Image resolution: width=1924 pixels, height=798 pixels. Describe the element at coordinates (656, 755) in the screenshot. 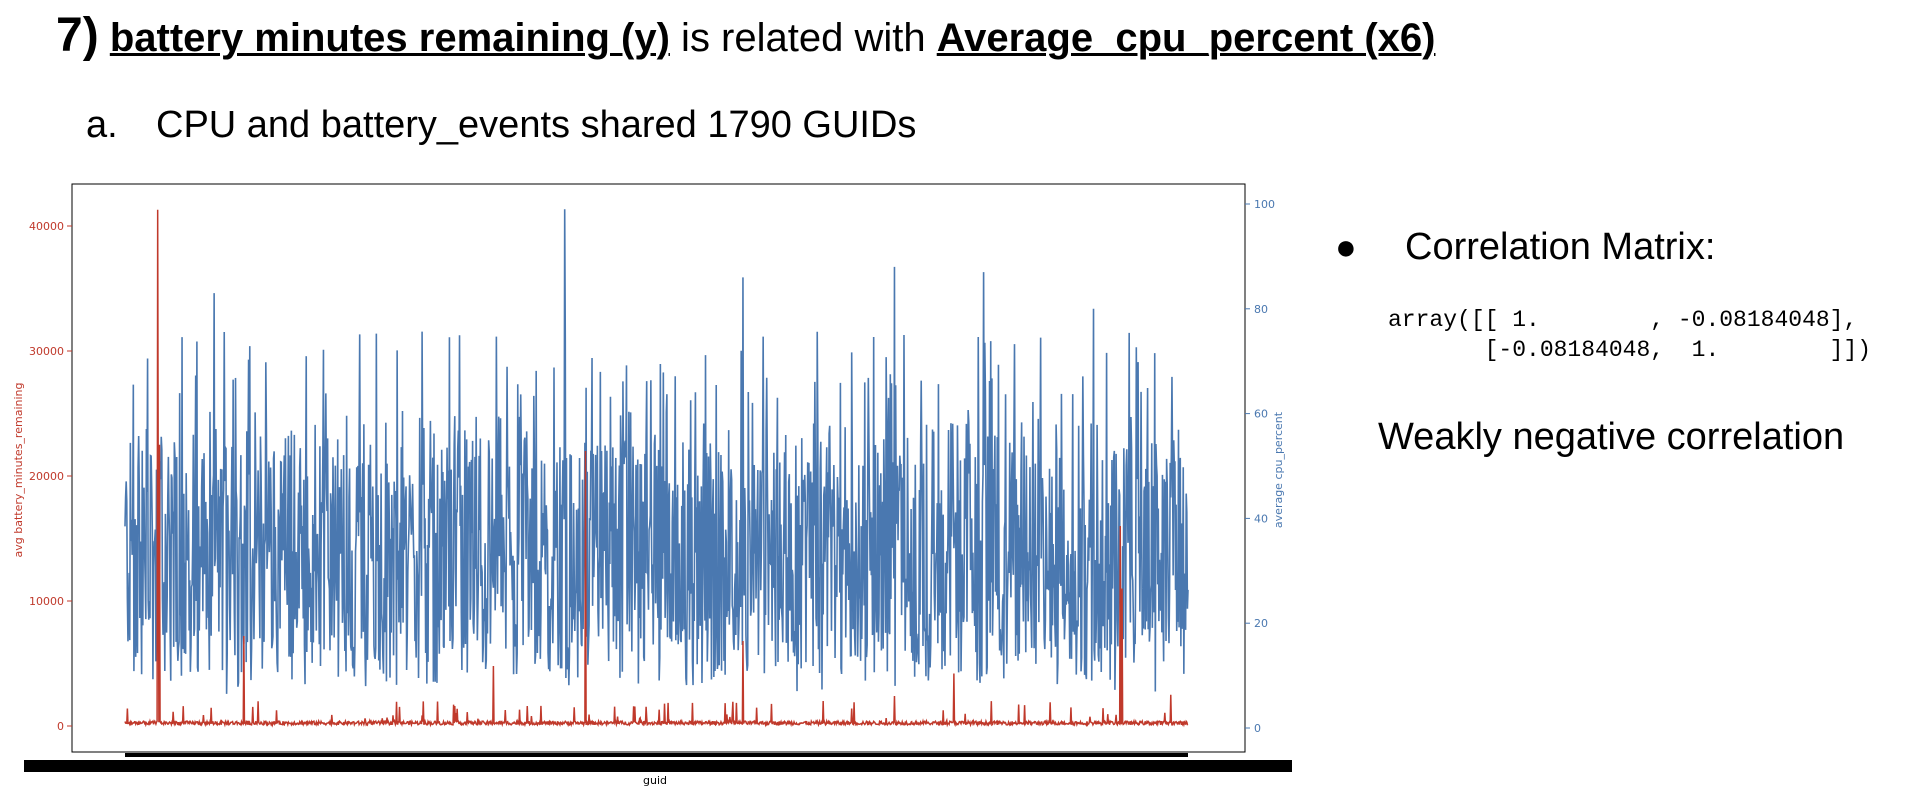

I see `x-axis-ticks` at that location.